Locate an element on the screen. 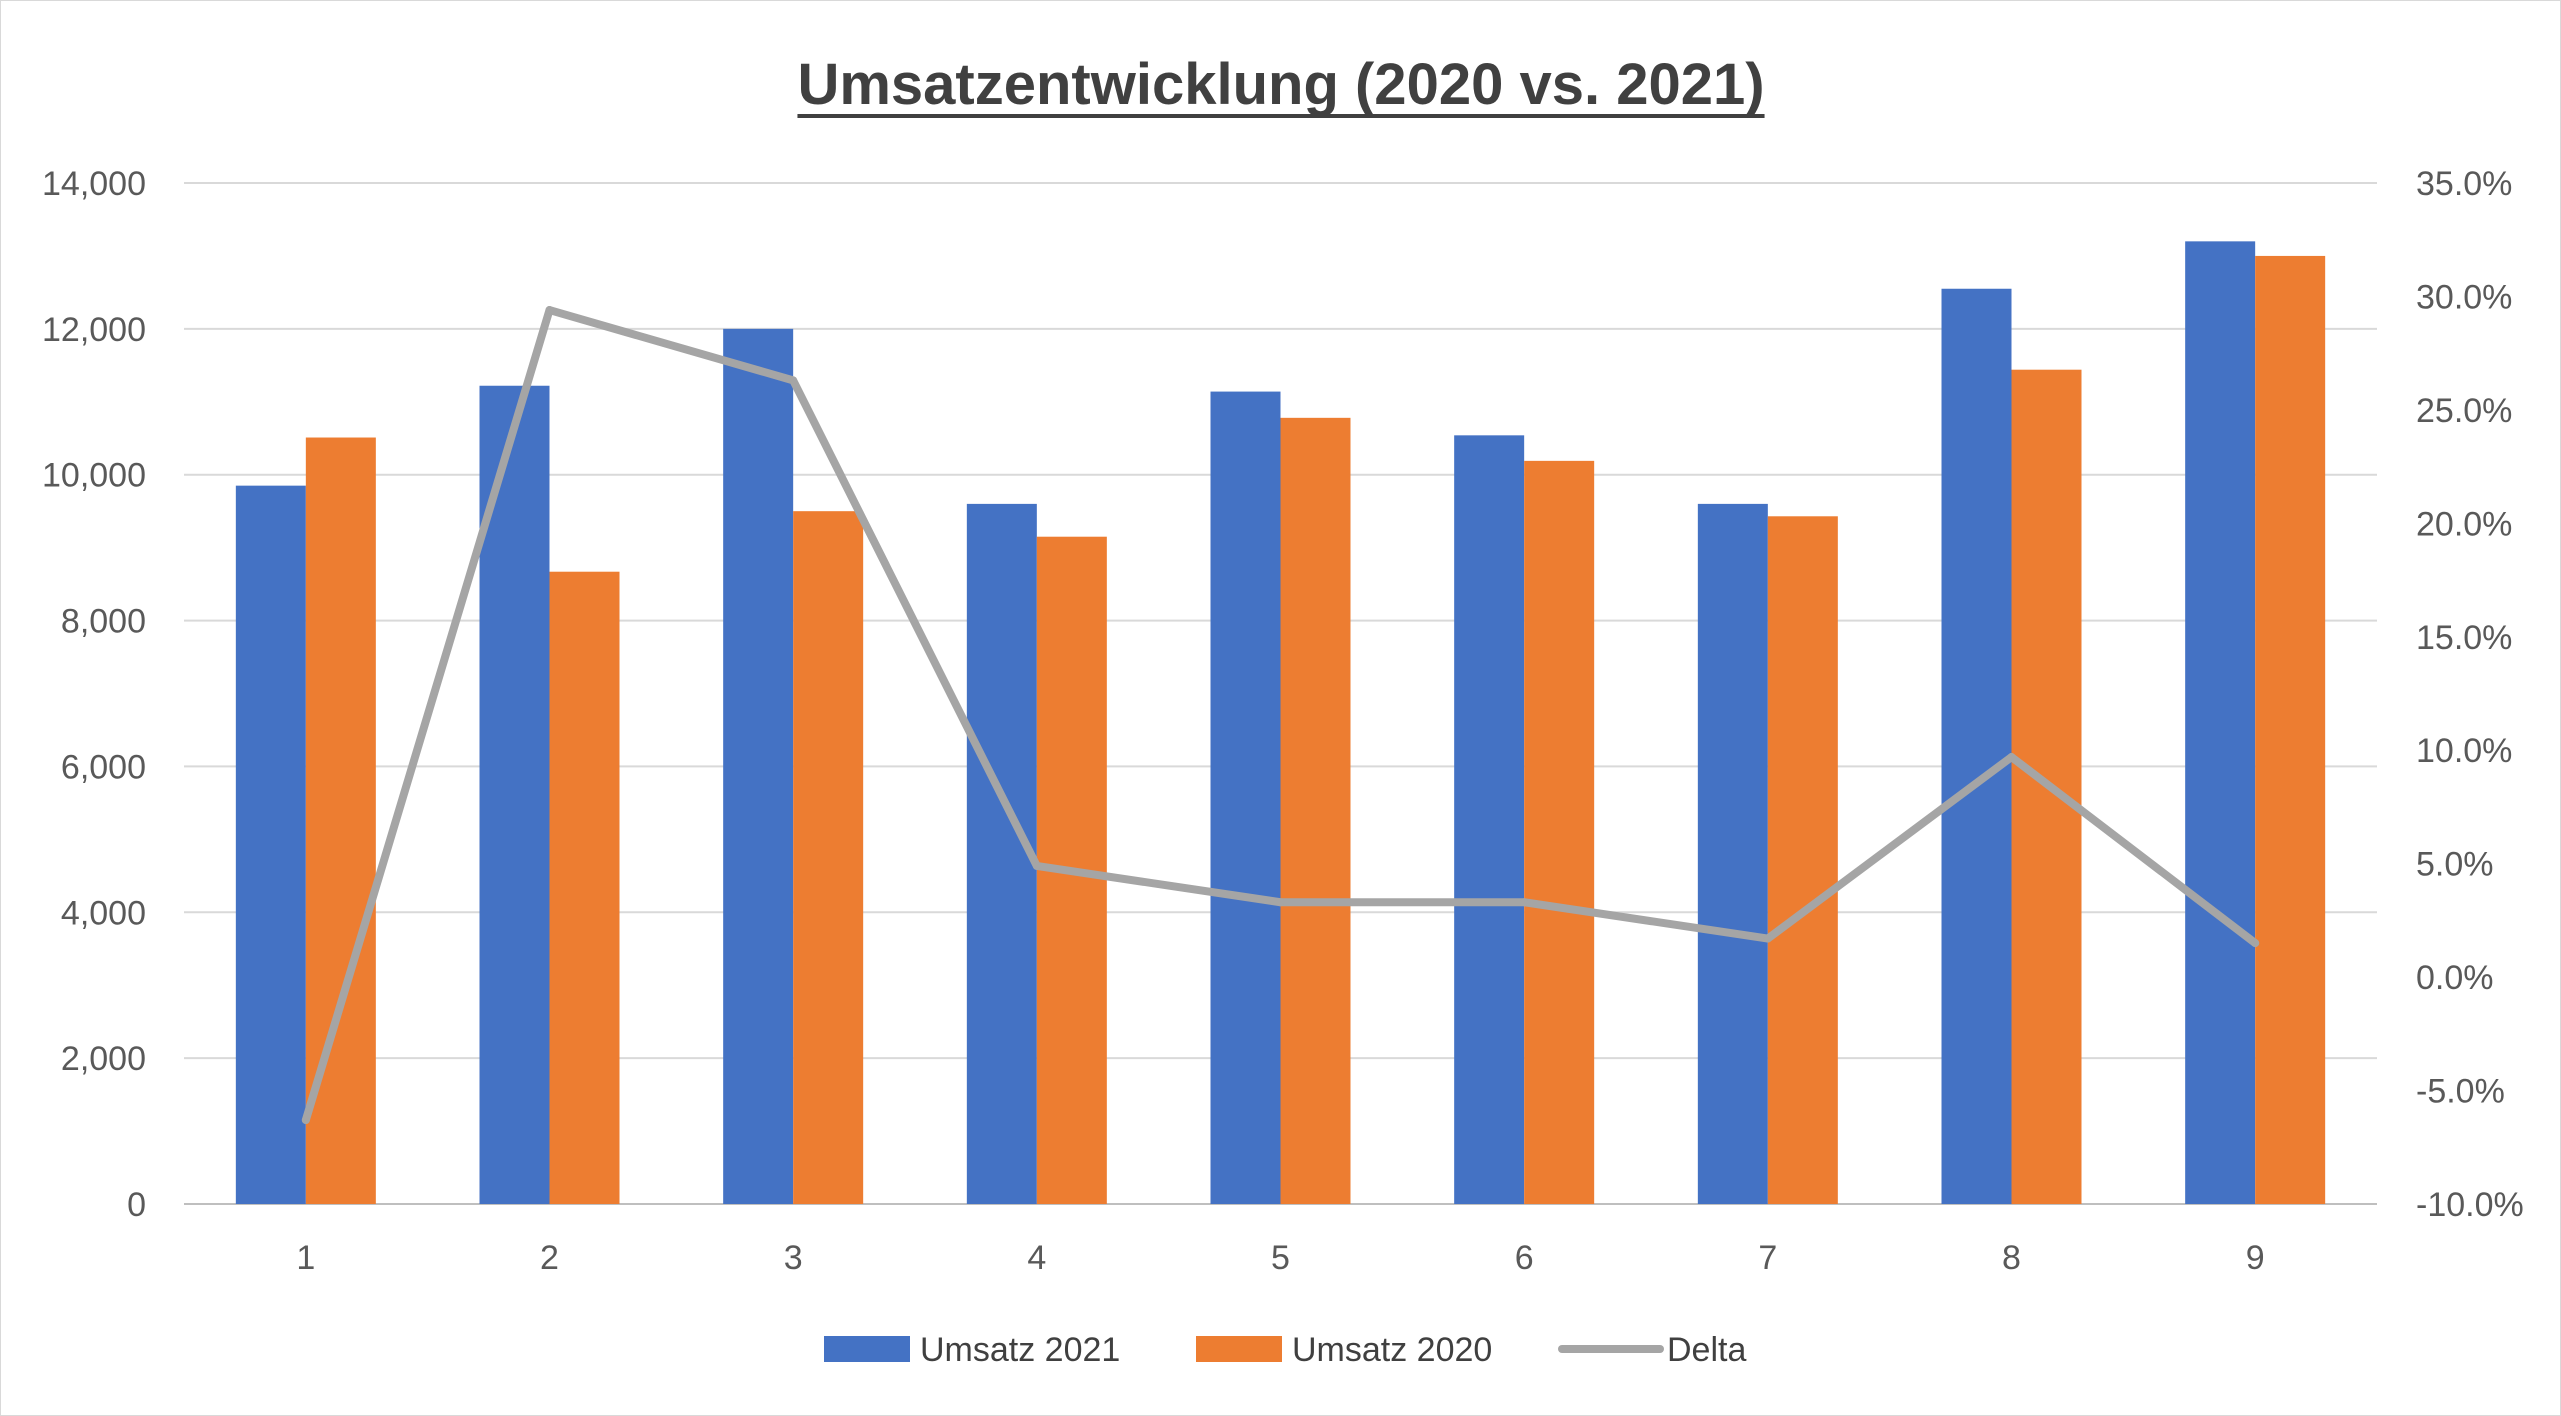 This screenshot has height=1416, width=2561. y-right-tick-label: -10.0% is located at coordinates (2470, 1205).